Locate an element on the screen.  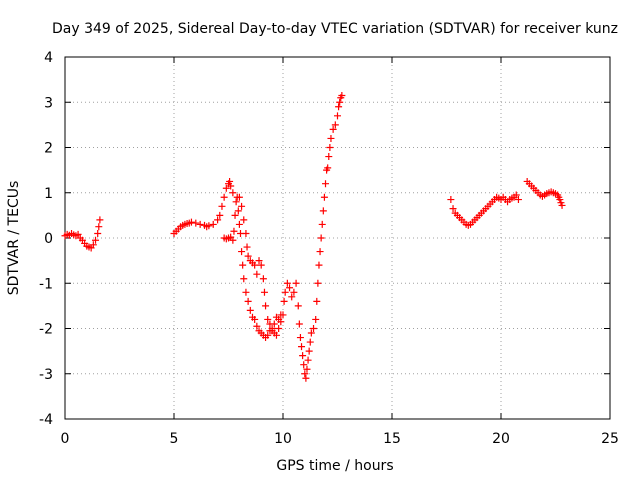
x-tick-label: 15 is located at coordinates (392, 439).